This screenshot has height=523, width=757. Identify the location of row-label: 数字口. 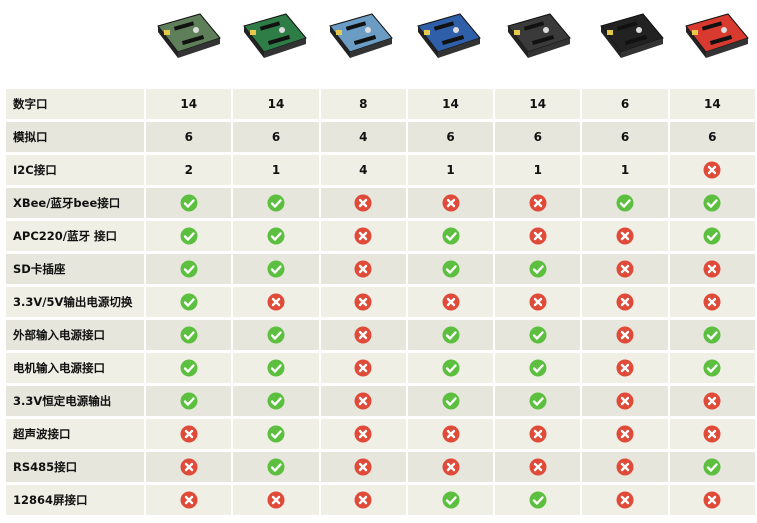
(75, 104).